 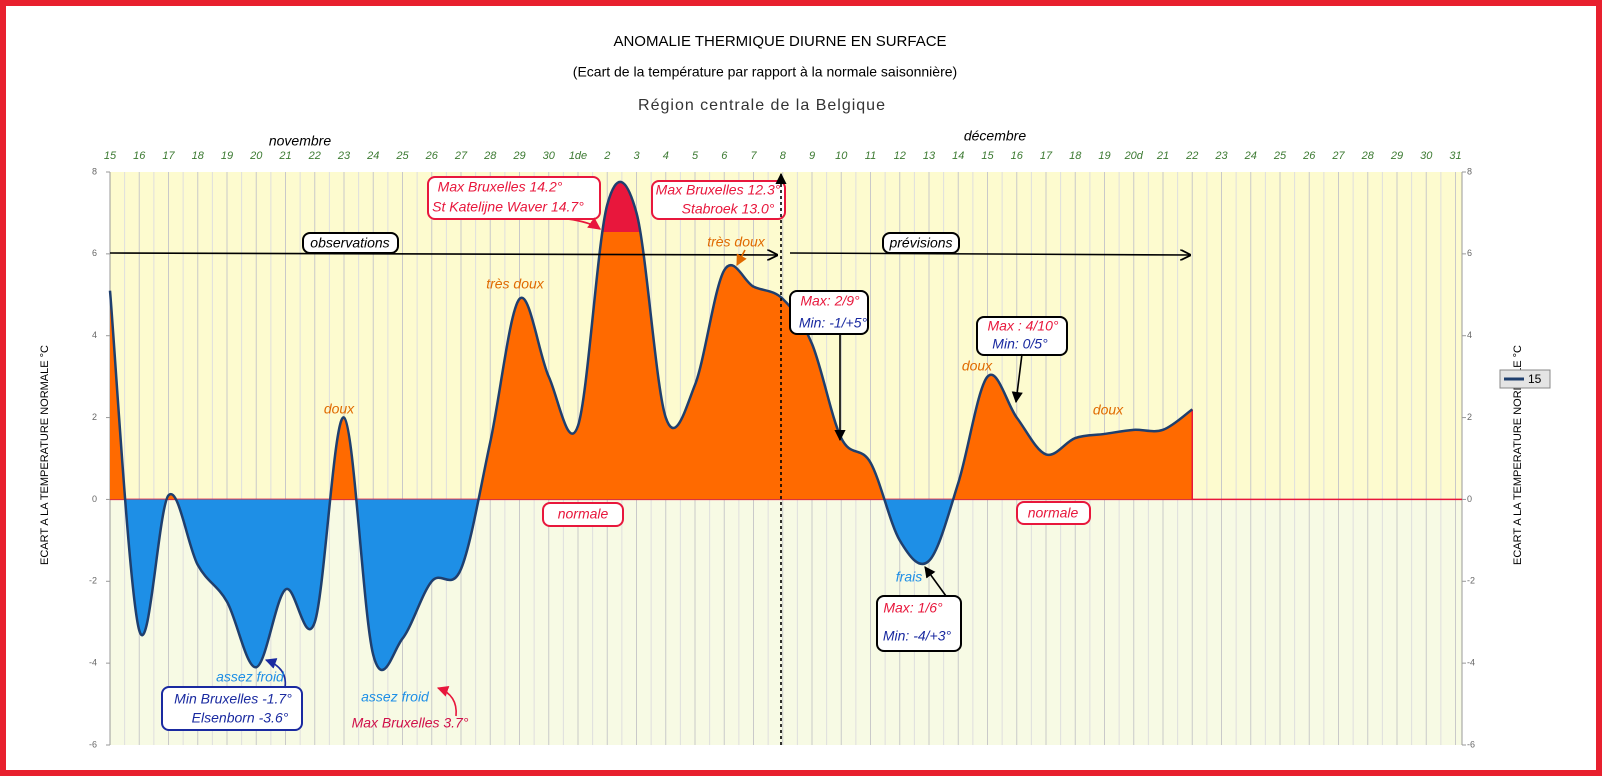 I want to click on x-tick-label: 13, so click(x=929, y=156).